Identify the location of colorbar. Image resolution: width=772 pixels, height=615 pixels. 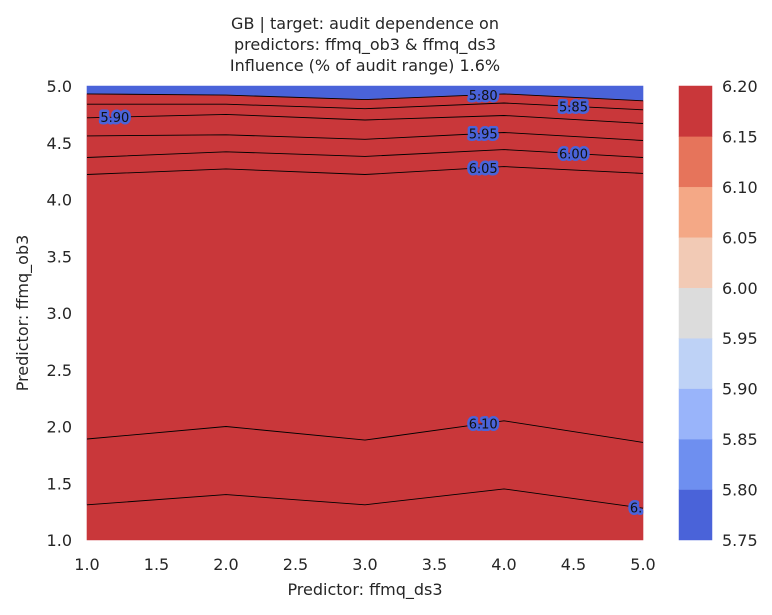
(695, 313).